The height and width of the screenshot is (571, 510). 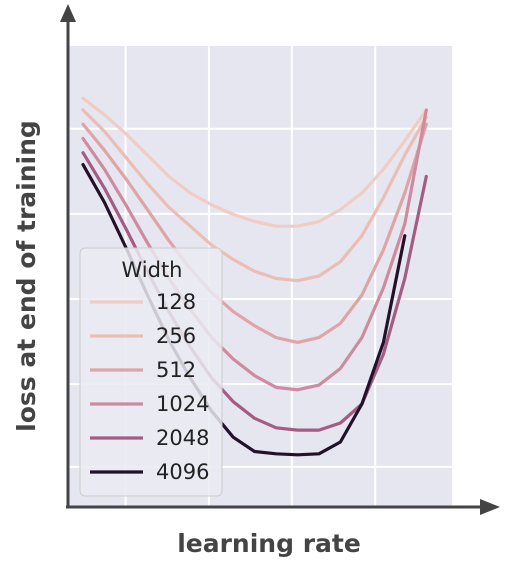 What do you see at coordinates (176, 302) in the screenshot?
I see `legend-label-128: 128` at bounding box center [176, 302].